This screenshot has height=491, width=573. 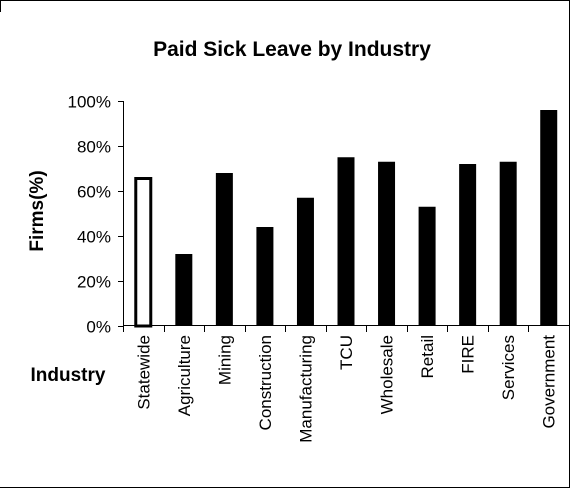 What do you see at coordinates (89, 102) in the screenshot?
I see `y-tick-label: 100%` at bounding box center [89, 102].